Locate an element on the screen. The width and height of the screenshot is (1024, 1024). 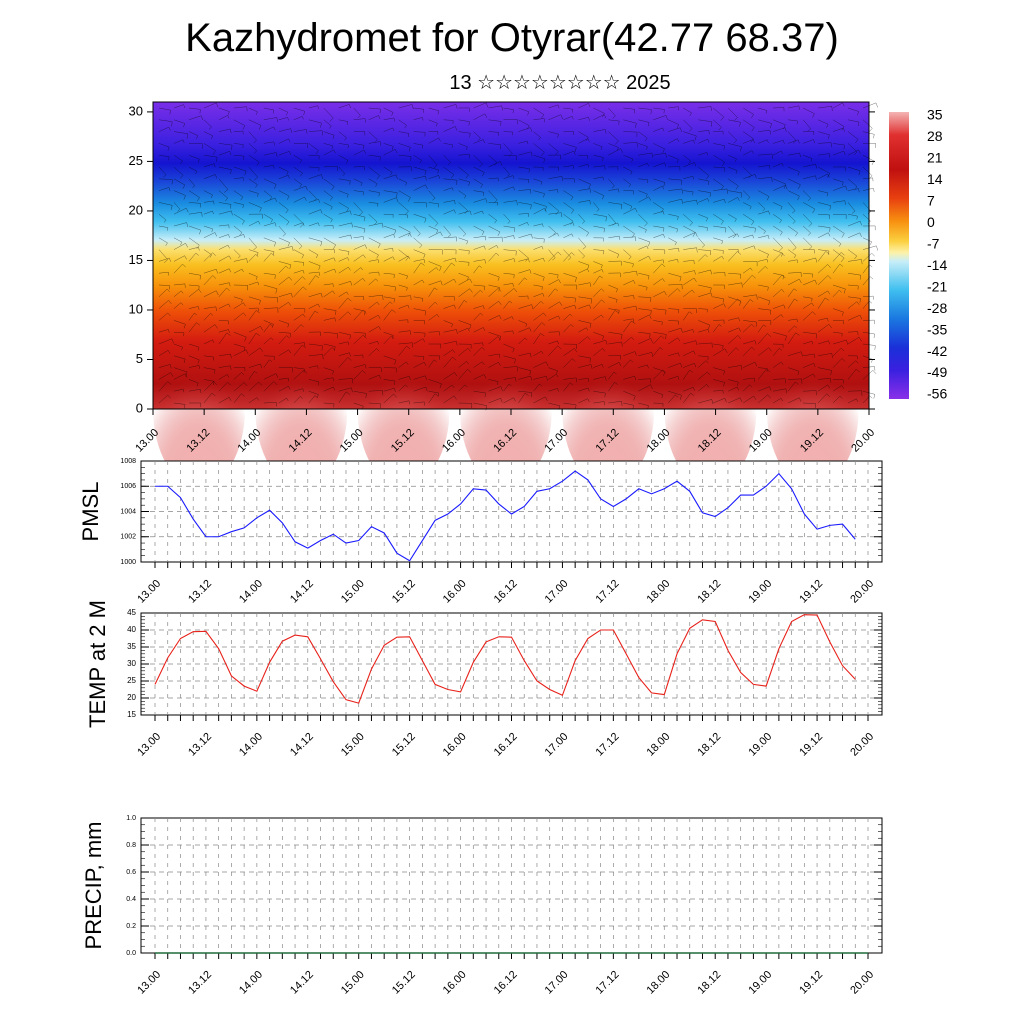
page-subtitle: 13 ☆☆☆☆☆☆☆☆ 2025 is located at coordinates (560, 83).